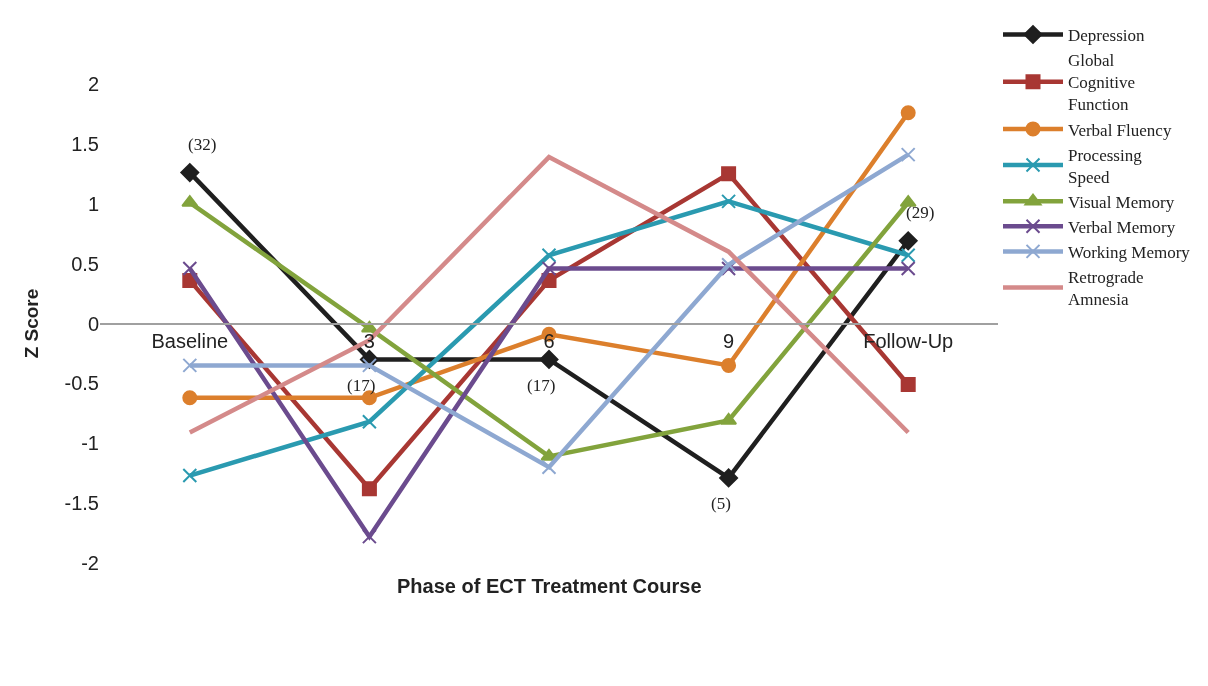  I want to click on legend-label: Global Cognitive Function, so click(1102, 83).